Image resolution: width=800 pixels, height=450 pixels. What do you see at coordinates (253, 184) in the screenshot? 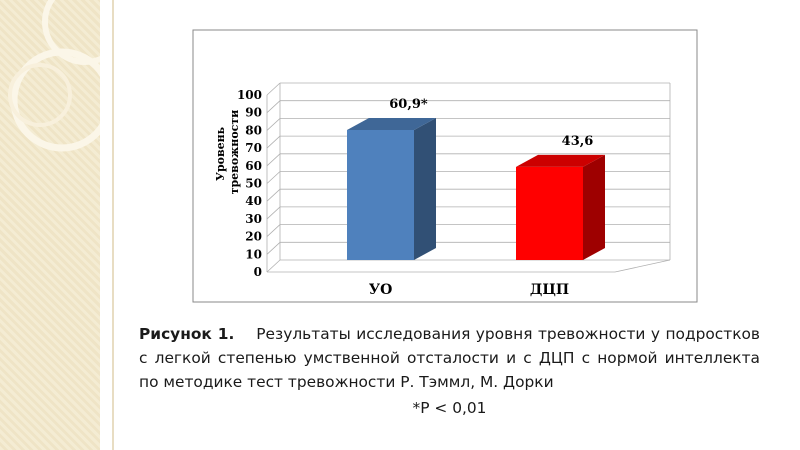
I see `y-tick-label: 50` at bounding box center [253, 184].